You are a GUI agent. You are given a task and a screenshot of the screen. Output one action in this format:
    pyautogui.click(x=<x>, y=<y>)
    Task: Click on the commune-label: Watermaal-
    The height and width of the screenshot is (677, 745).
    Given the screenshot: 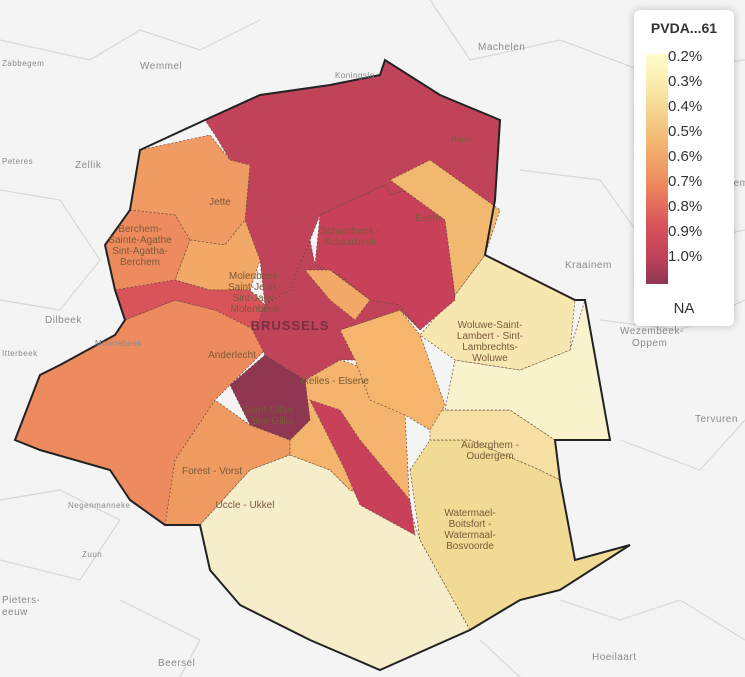 What is the action you would take?
    pyautogui.click(x=469, y=535)
    